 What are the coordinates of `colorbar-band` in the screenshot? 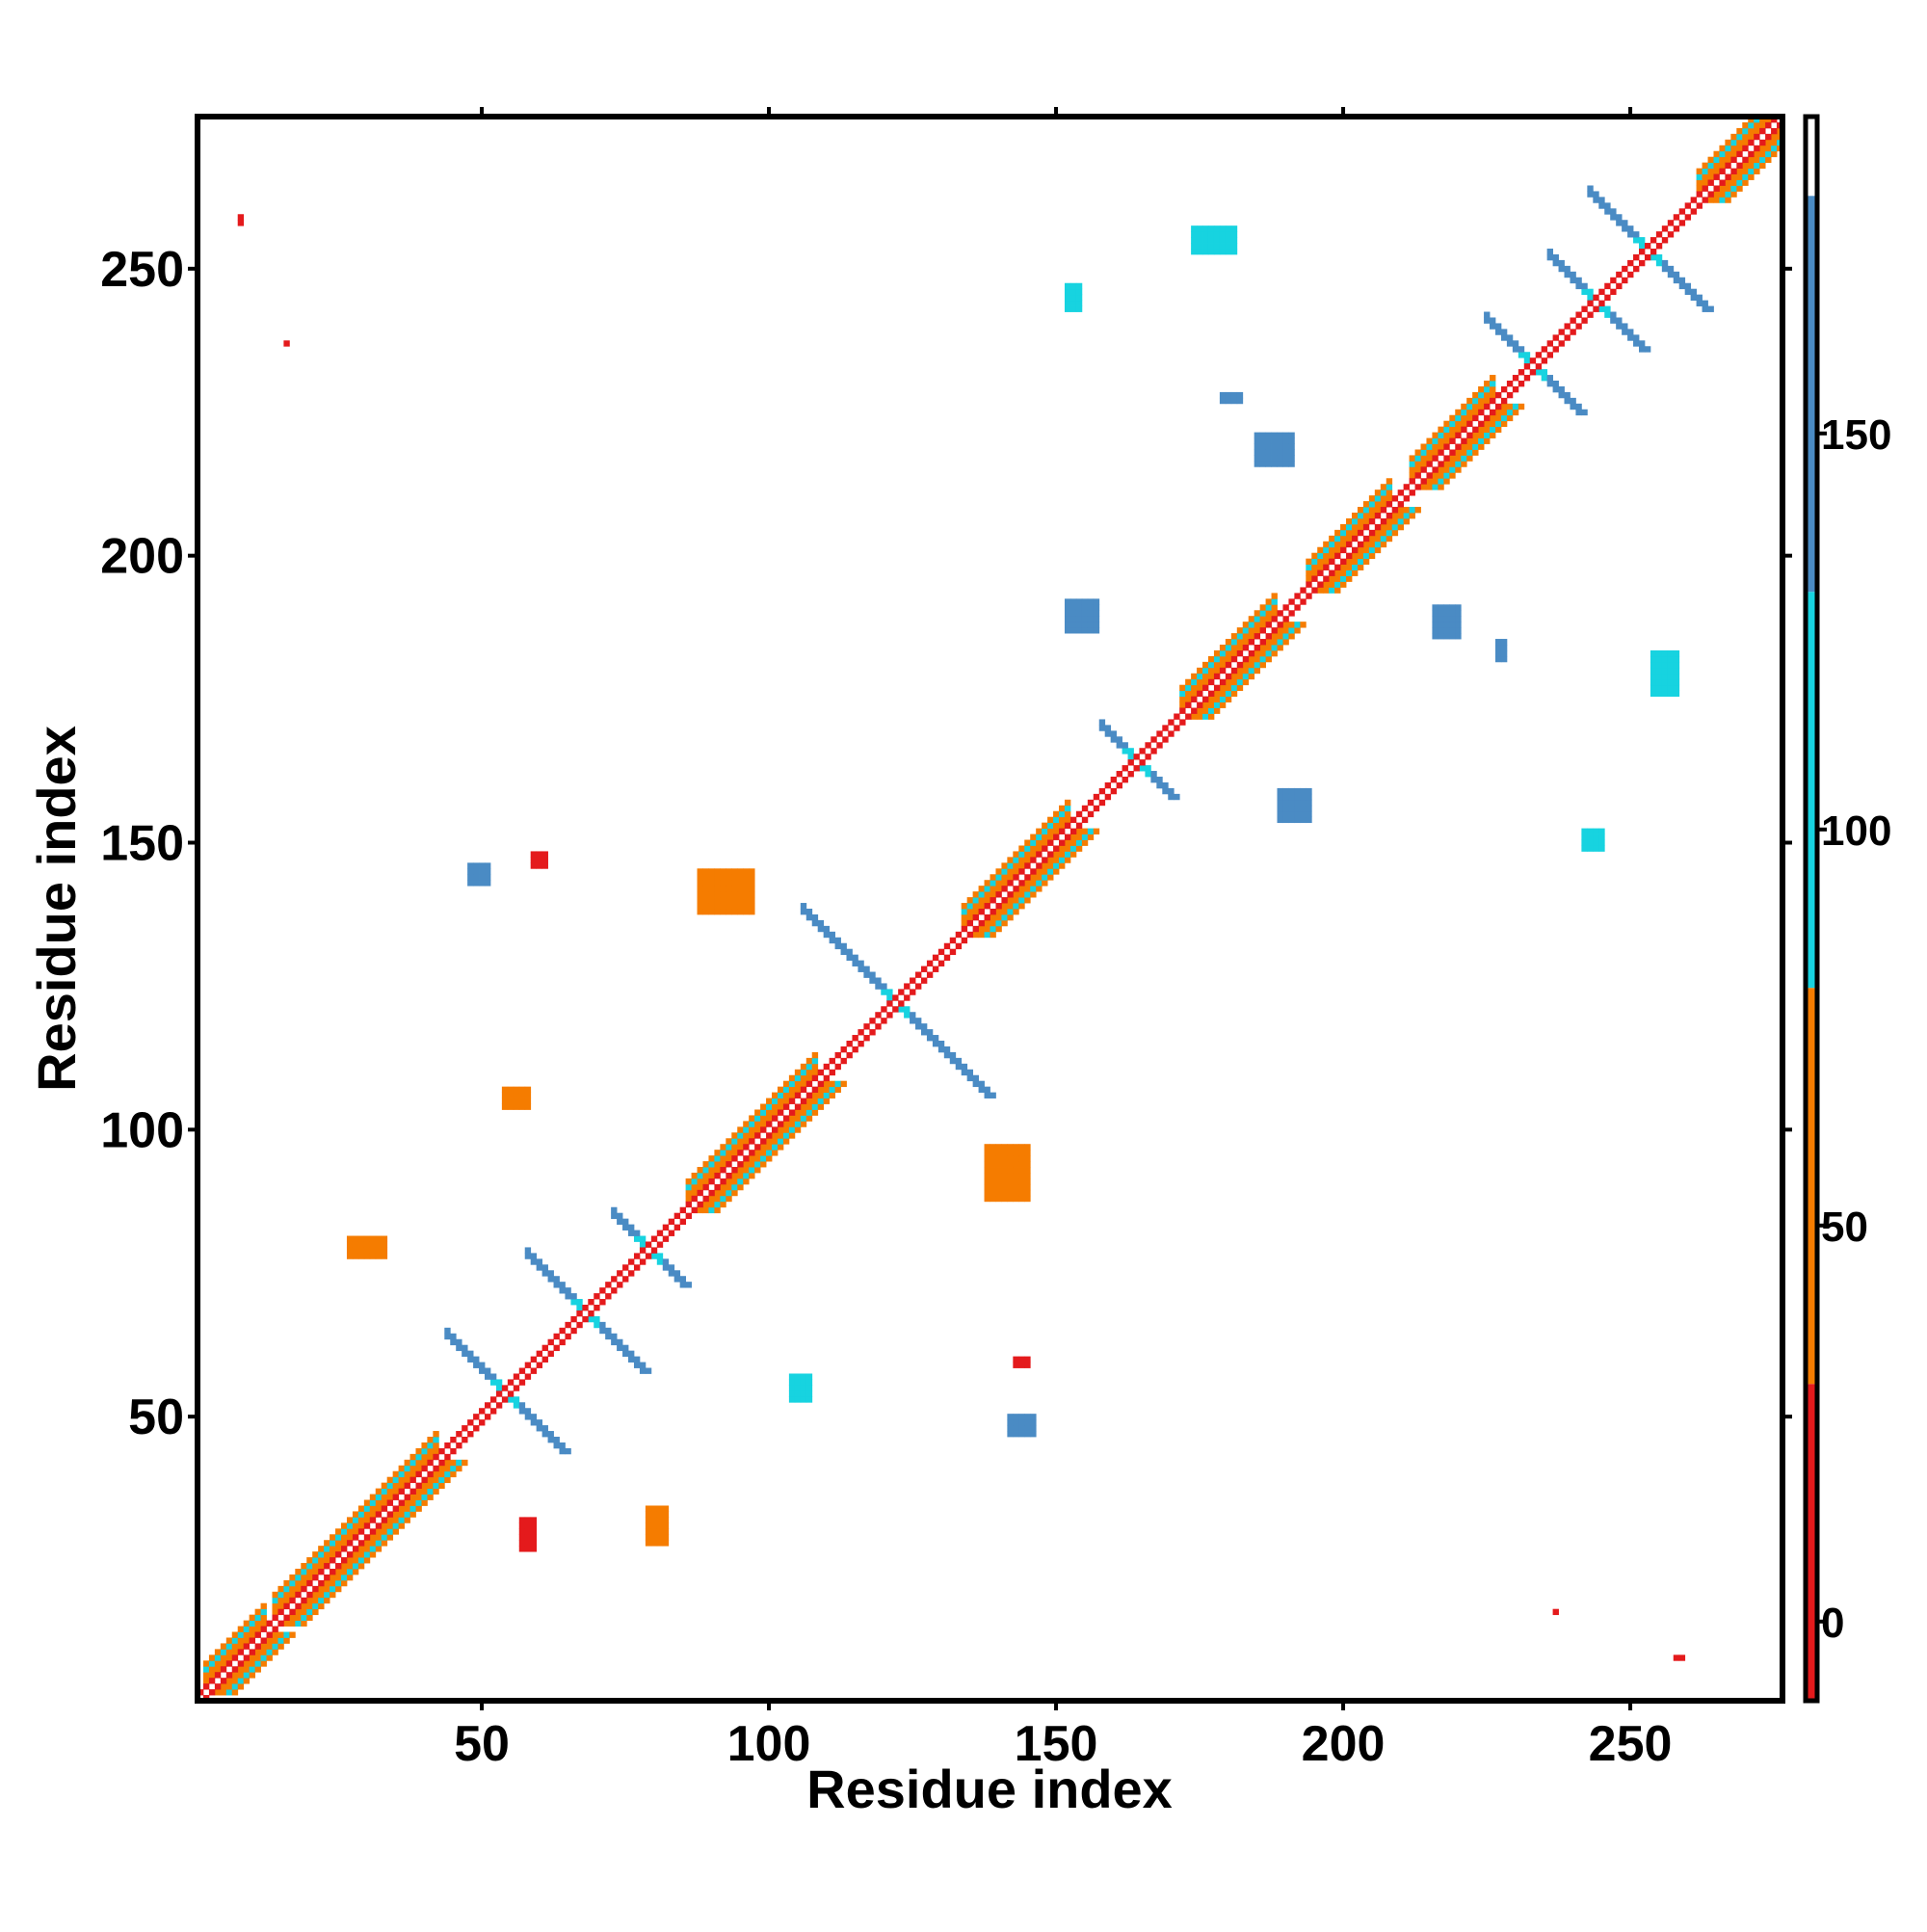 It's located at (1812, 1542).